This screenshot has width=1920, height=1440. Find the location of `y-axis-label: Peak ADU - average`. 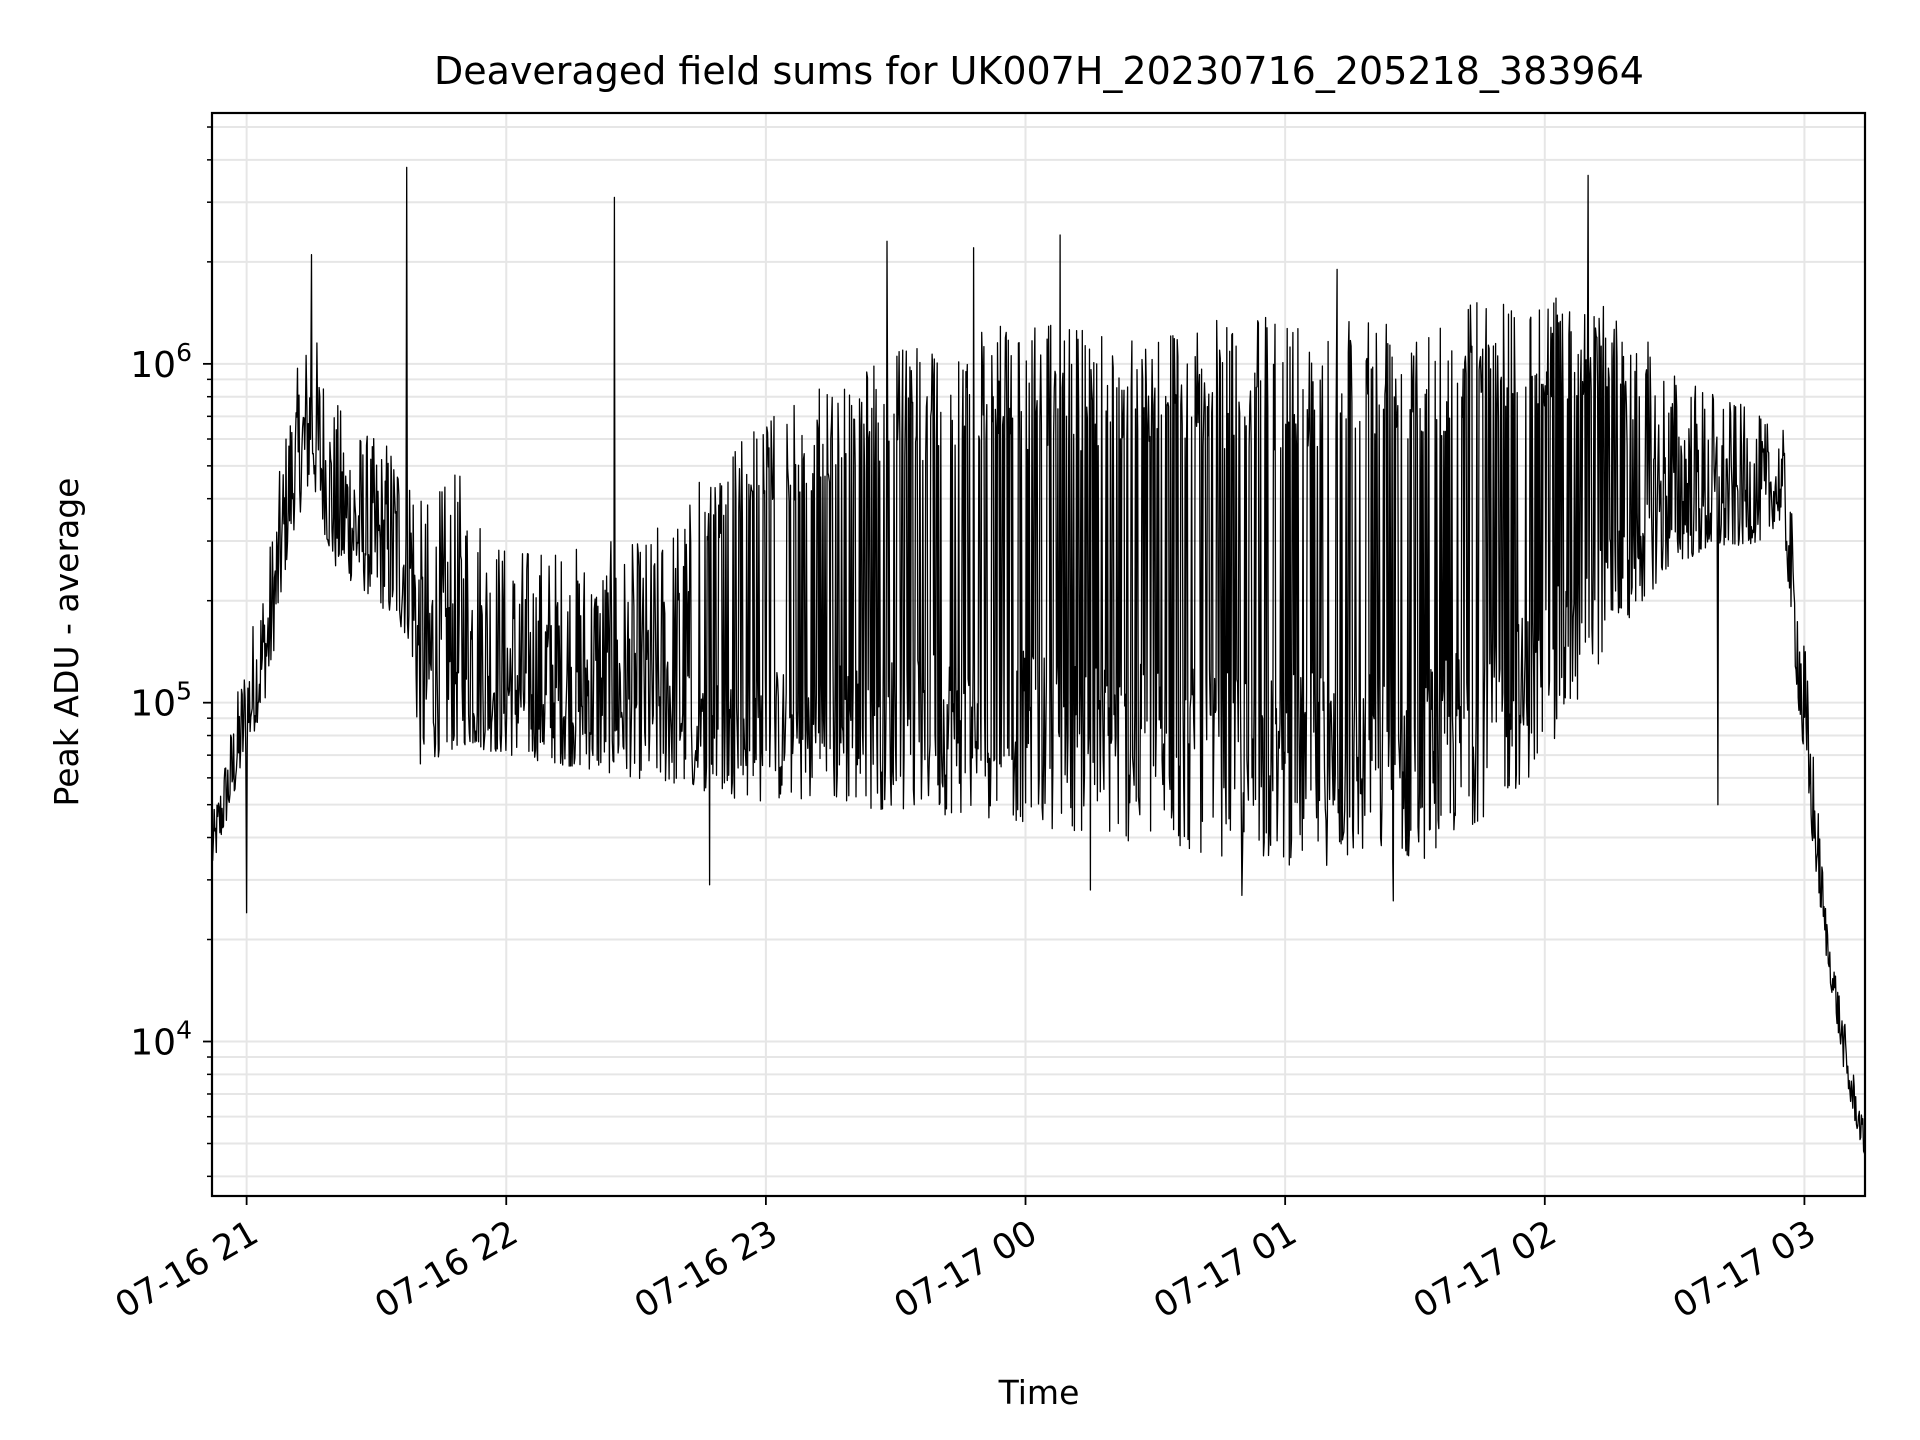

y-axis-label: Peak ADU - average is located at coordinates (66, 642).